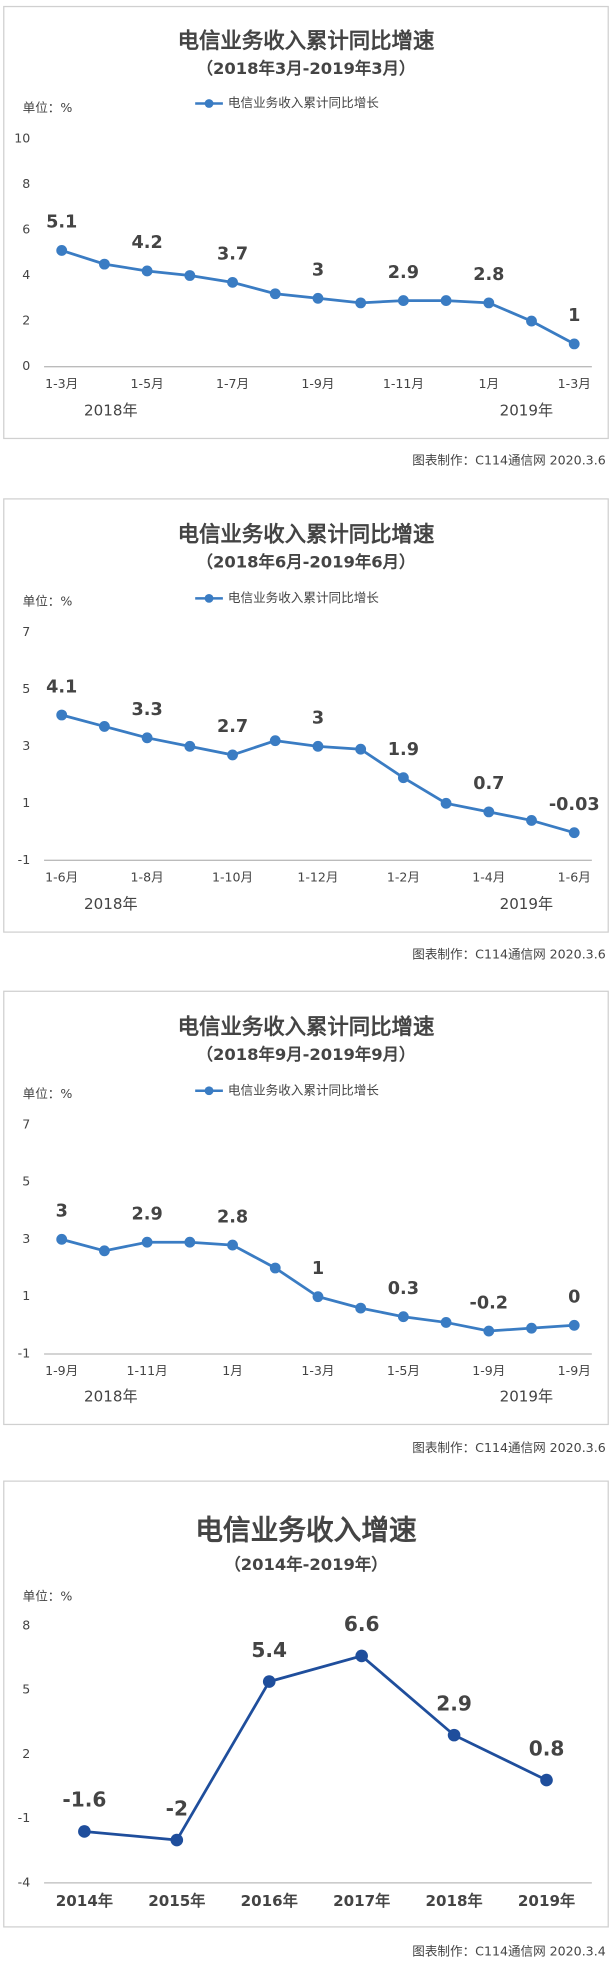 This screenshot has height=1975, width=612. Describe the element at coordinates (209, 103) in the screenshot. I see `legend-marker` at that location.